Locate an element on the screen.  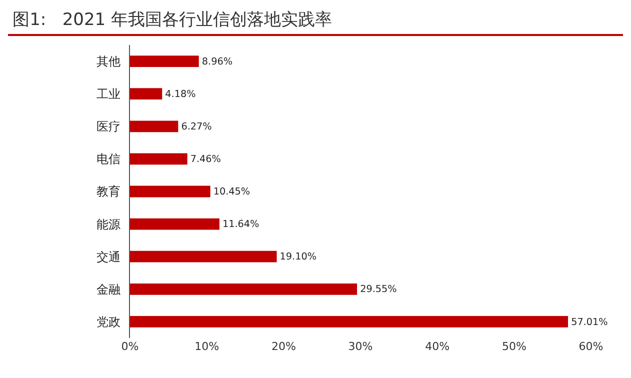
chart-title: 图1: 2021 年我国各行业信创落地实践率 is located at coordinates (172, 20).